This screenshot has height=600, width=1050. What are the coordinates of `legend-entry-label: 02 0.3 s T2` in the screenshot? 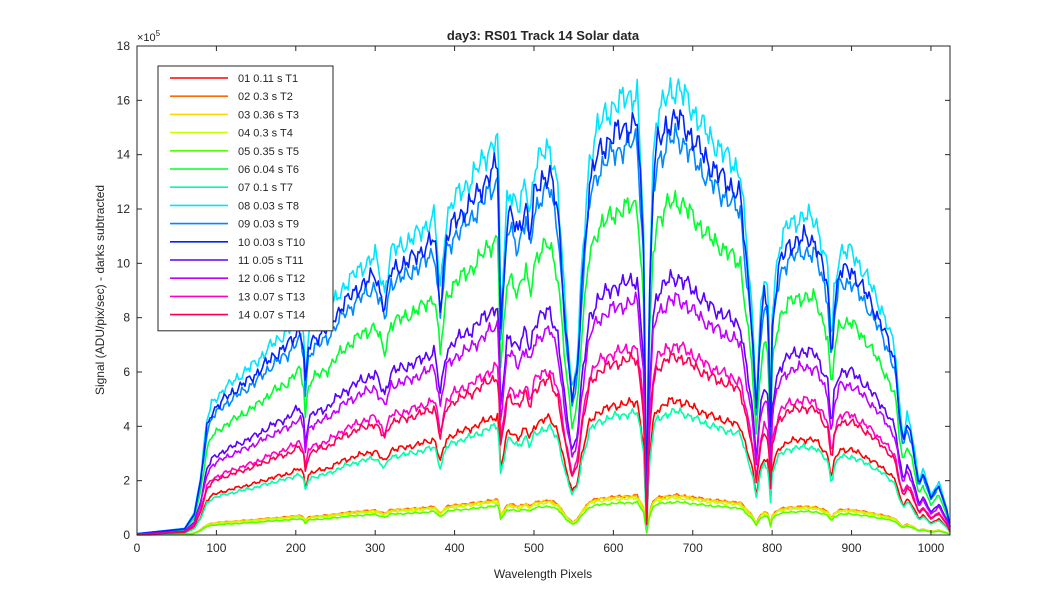 It's located at (265, 97).